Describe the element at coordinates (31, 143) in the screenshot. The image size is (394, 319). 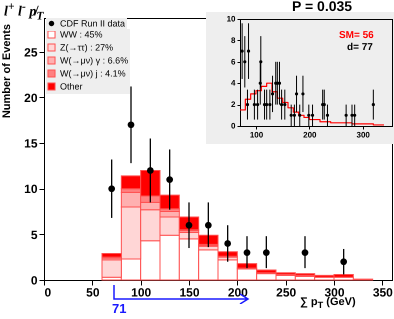
I see `y-tick-label: 15` at that location.